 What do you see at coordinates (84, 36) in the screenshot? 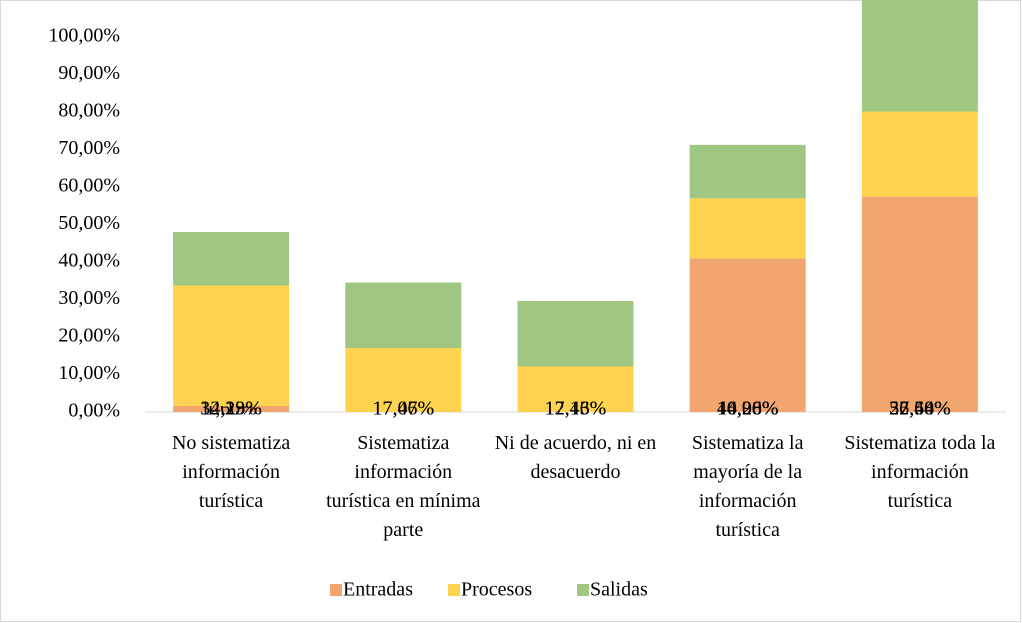
I see `y-tick-label: 100,00%` at bounding box center [84, 36].